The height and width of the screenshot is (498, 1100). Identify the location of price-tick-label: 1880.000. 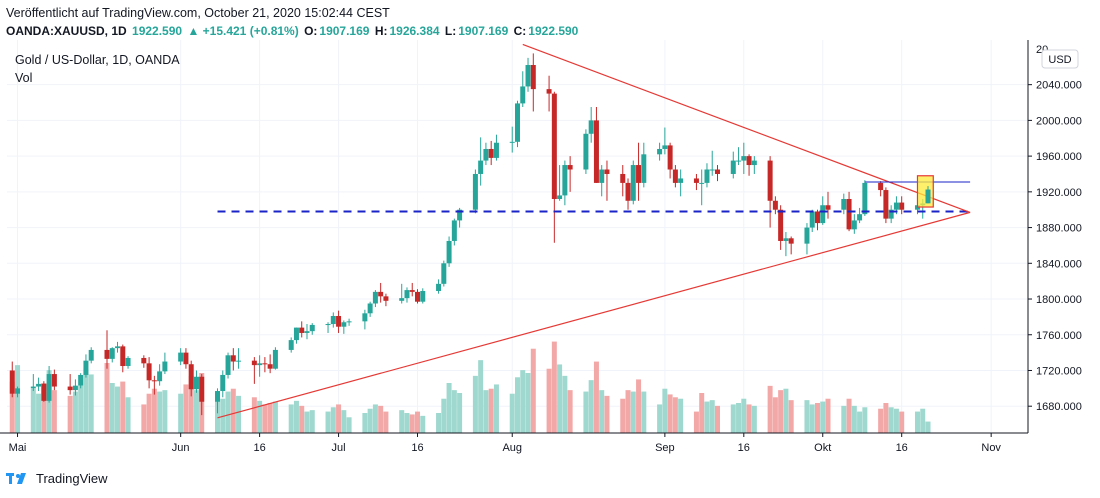
(1059, 229).